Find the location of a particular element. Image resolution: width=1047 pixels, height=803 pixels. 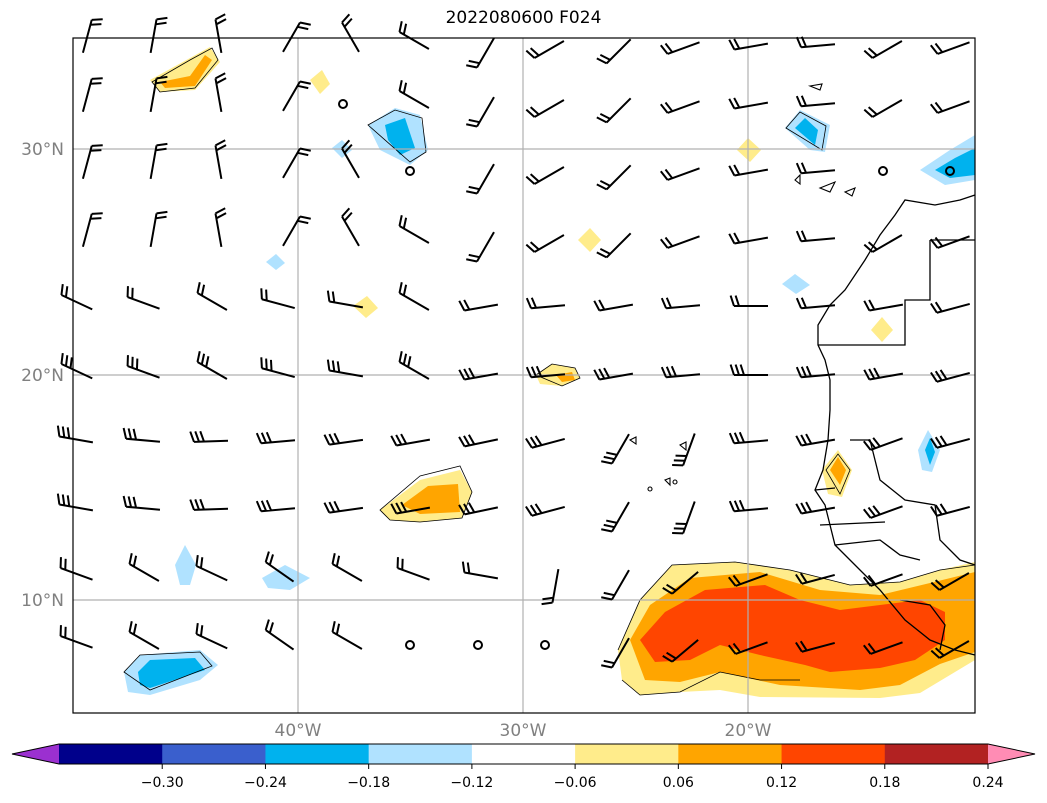

colorbar-label: −0.18 is located at coordinates (368, 783).